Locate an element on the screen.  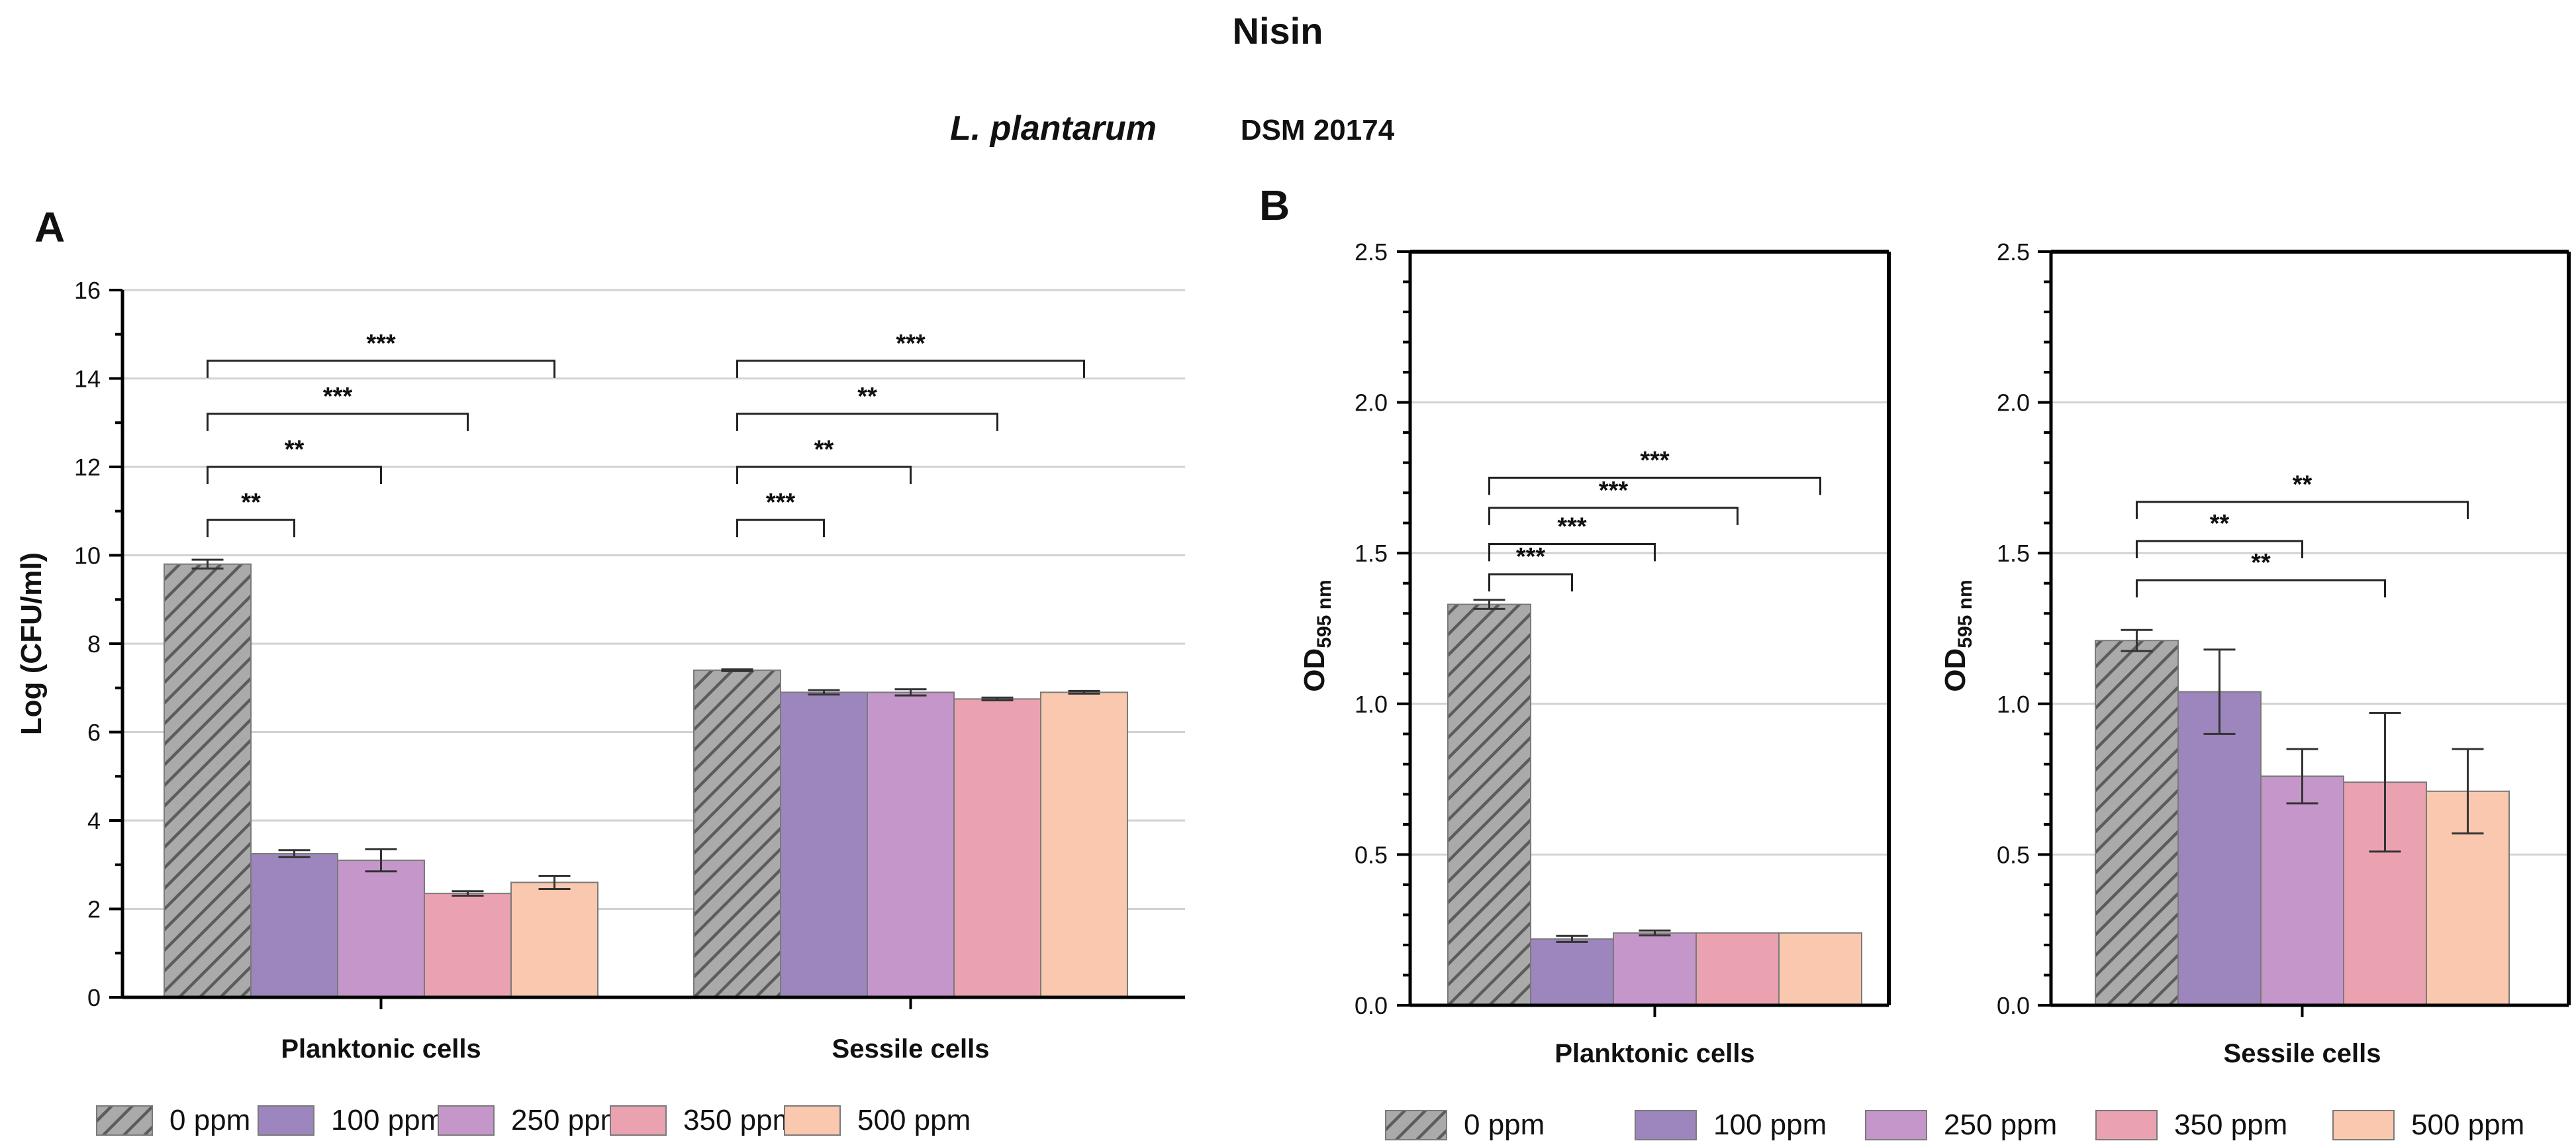
subtitle-strain: DSM 20174 is located at coordinates (1318, 130).